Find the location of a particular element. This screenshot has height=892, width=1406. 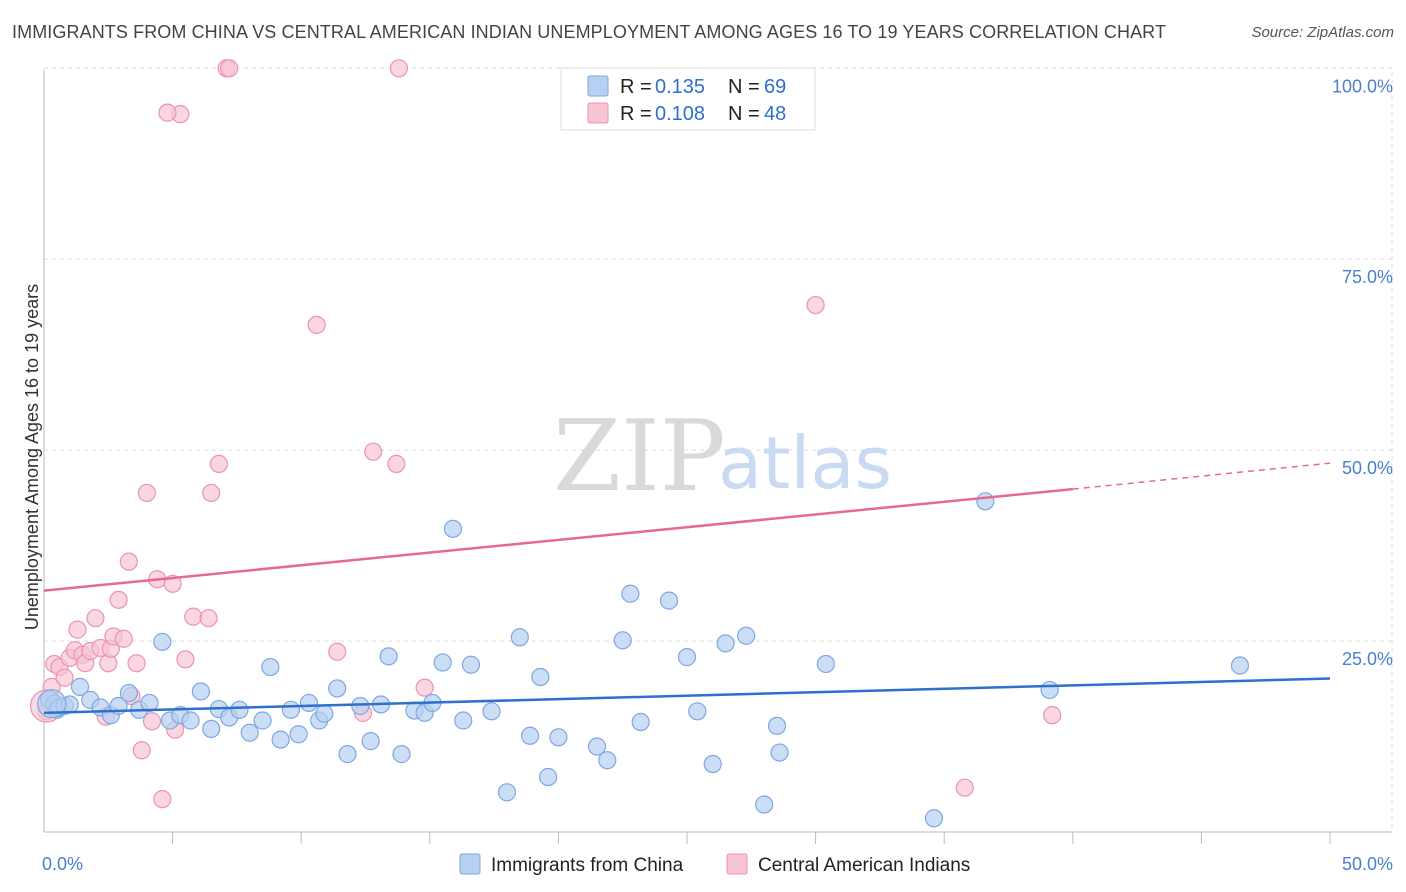

legend-n-value-pink: 48 is located at coordinates (775, 114).